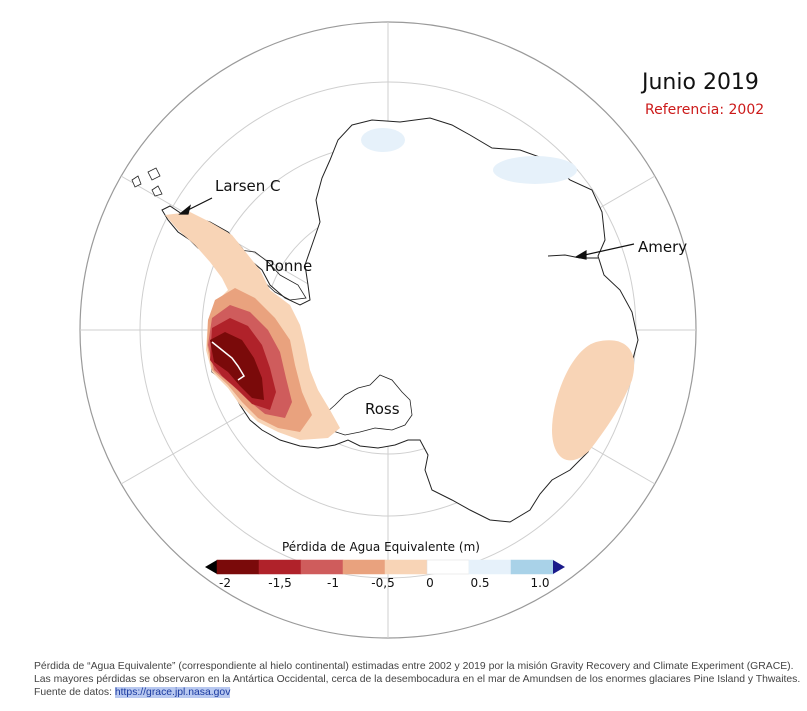 This screenshot has width=807, height=711. Describe the element at coordinates (700, 82) in the screenshot. I see `map-title: Junio 2019` at that location.